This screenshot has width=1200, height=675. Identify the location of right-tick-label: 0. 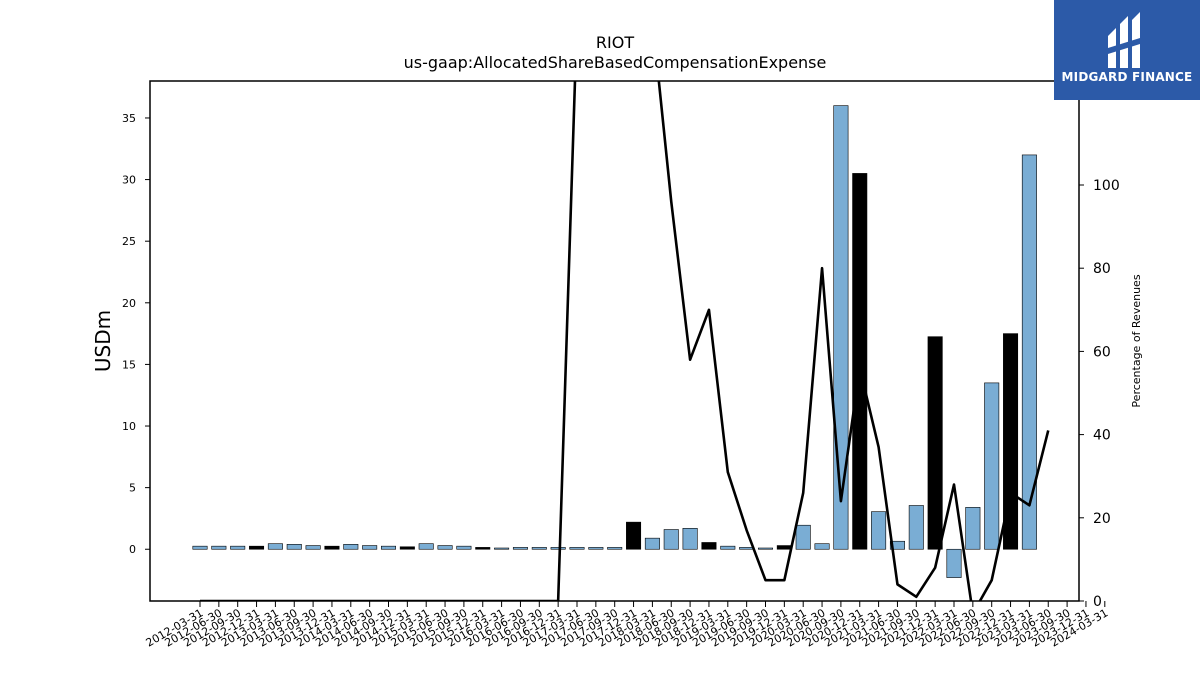
(1097, 602).